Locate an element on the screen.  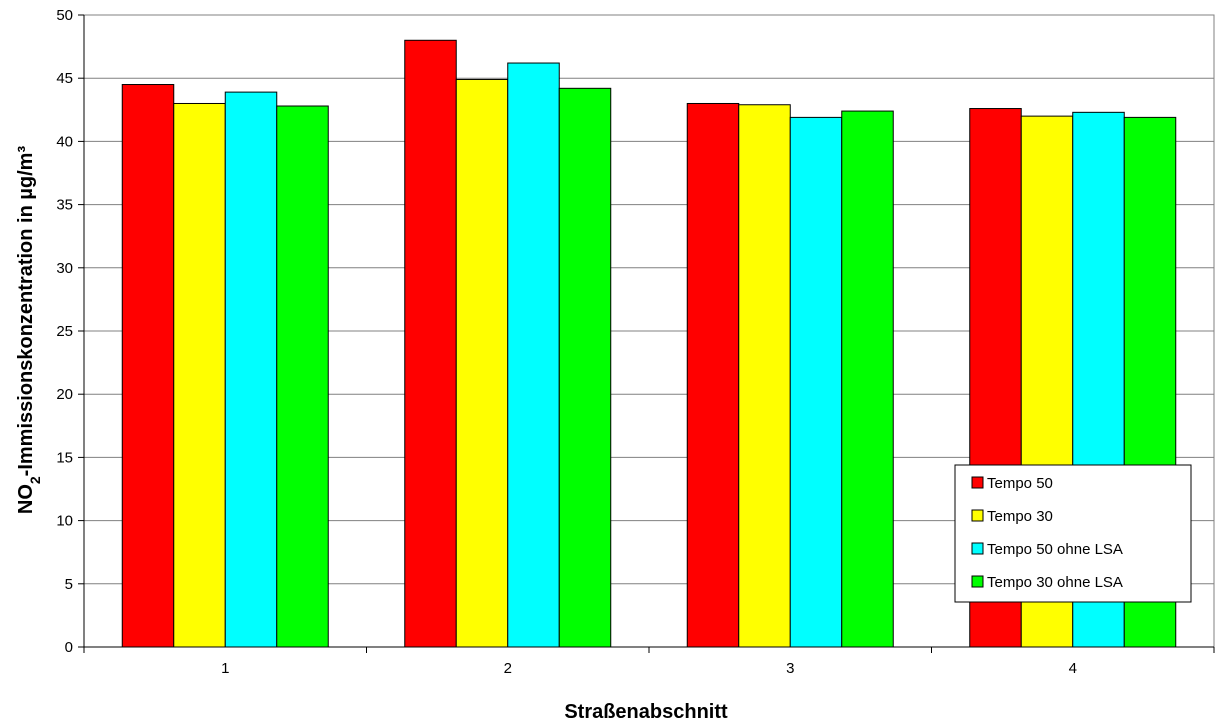
legend-box is located at coordinates (1073, 533).